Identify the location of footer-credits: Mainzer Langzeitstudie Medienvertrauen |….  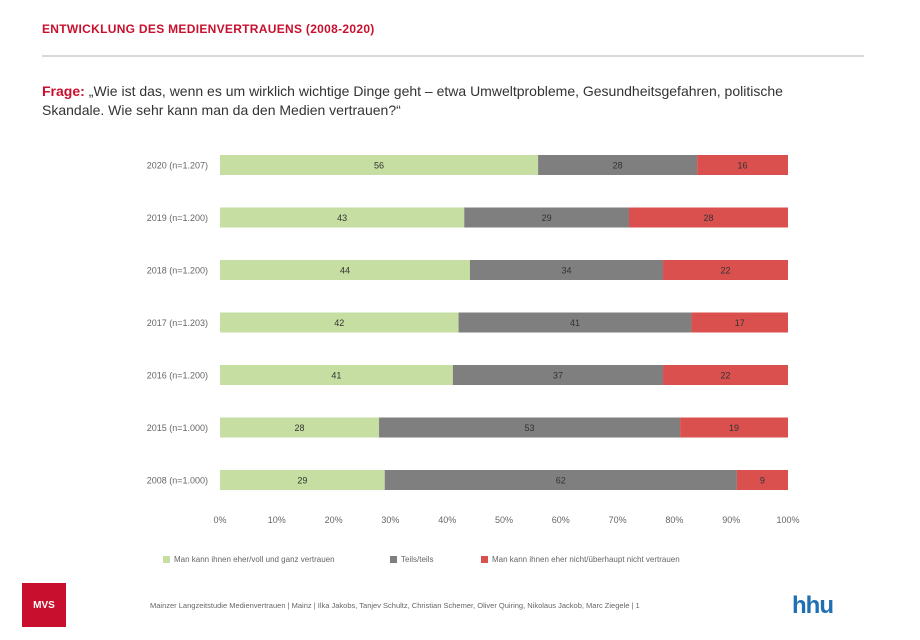
(395, 605).